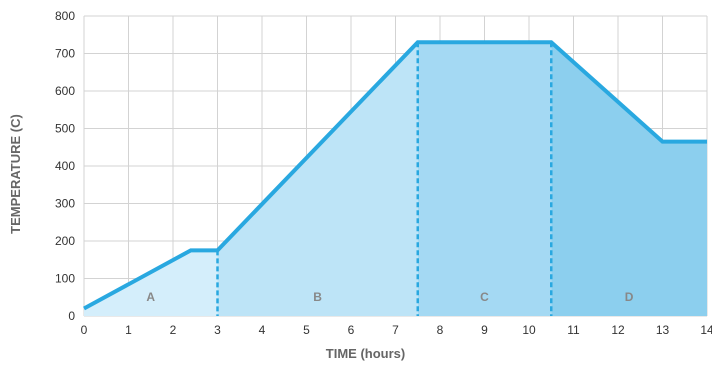 The image size is (712, 373). I want to click on x-tick-labels: 0 1 2 3 4 5 6 7 8 9 10 11 12 13 14, so click(396, 330).